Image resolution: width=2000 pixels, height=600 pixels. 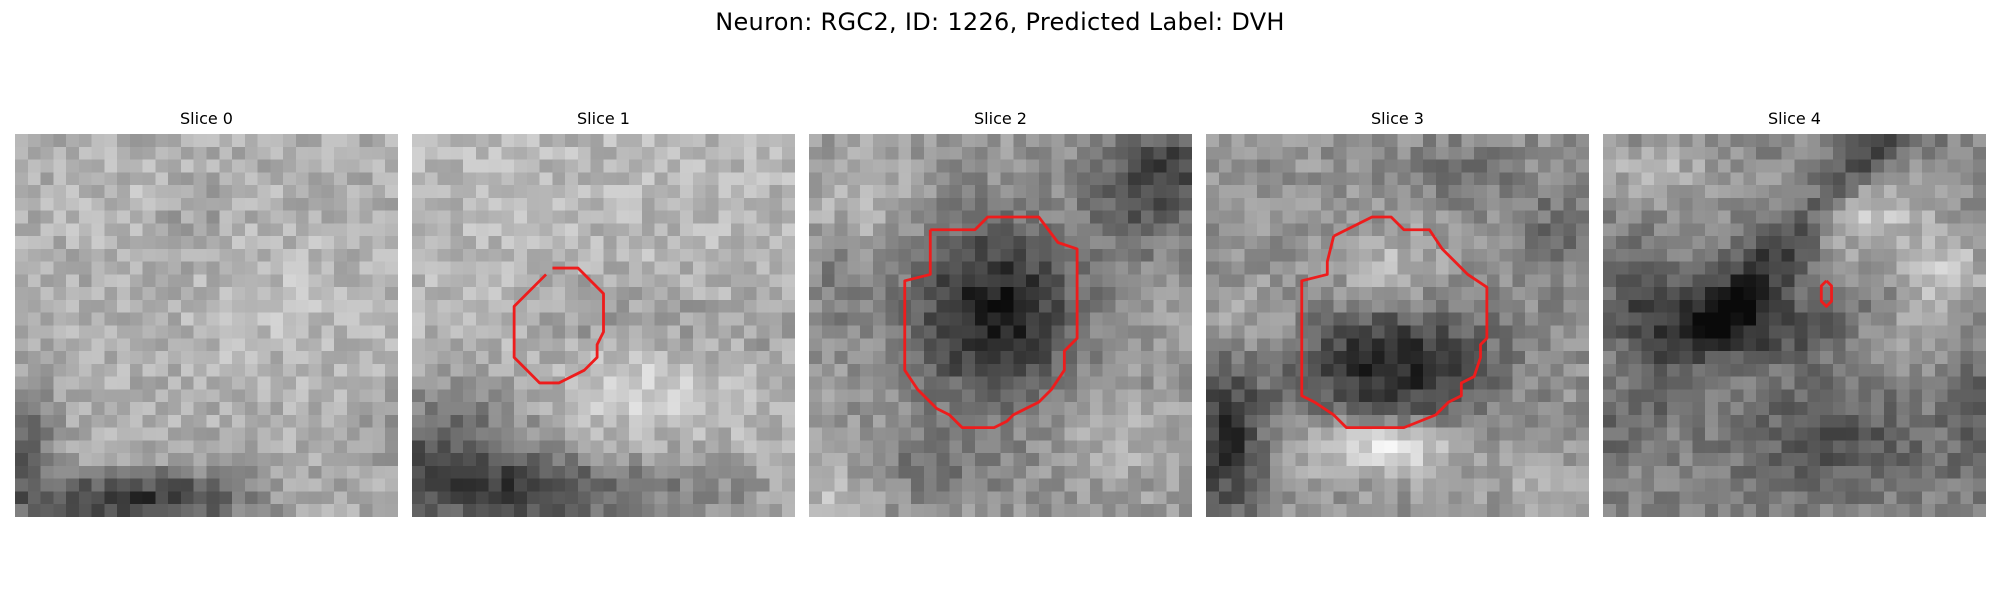 I want to click on slice-panel-4: Slice 4, so click(x=1794, y=313).